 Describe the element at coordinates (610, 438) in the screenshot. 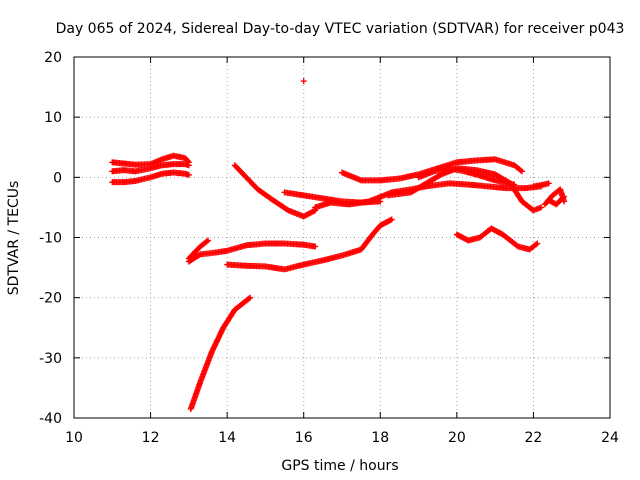

I see `x-tick-label: 24` at that location.